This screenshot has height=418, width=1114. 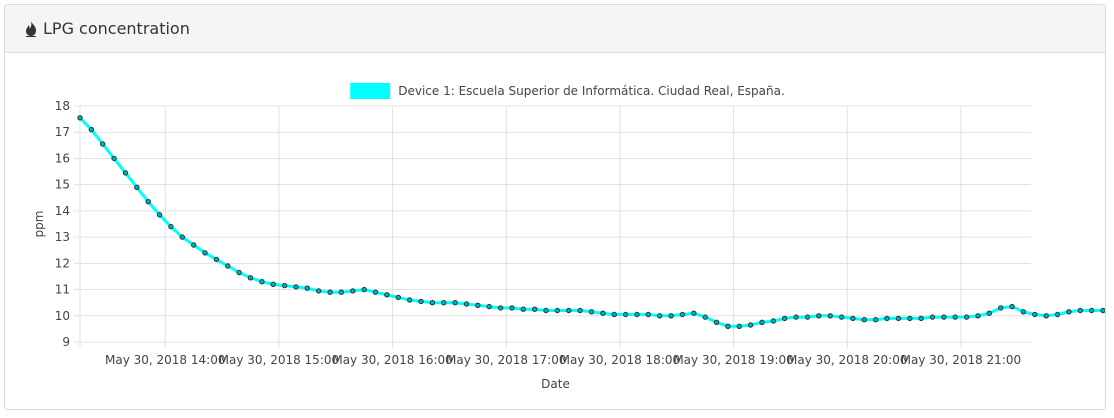 What do you see at coordinates (116, 28) in the screenshot?
I see `panel-title-text: LPG concentration` at bounding box center [116, 28].